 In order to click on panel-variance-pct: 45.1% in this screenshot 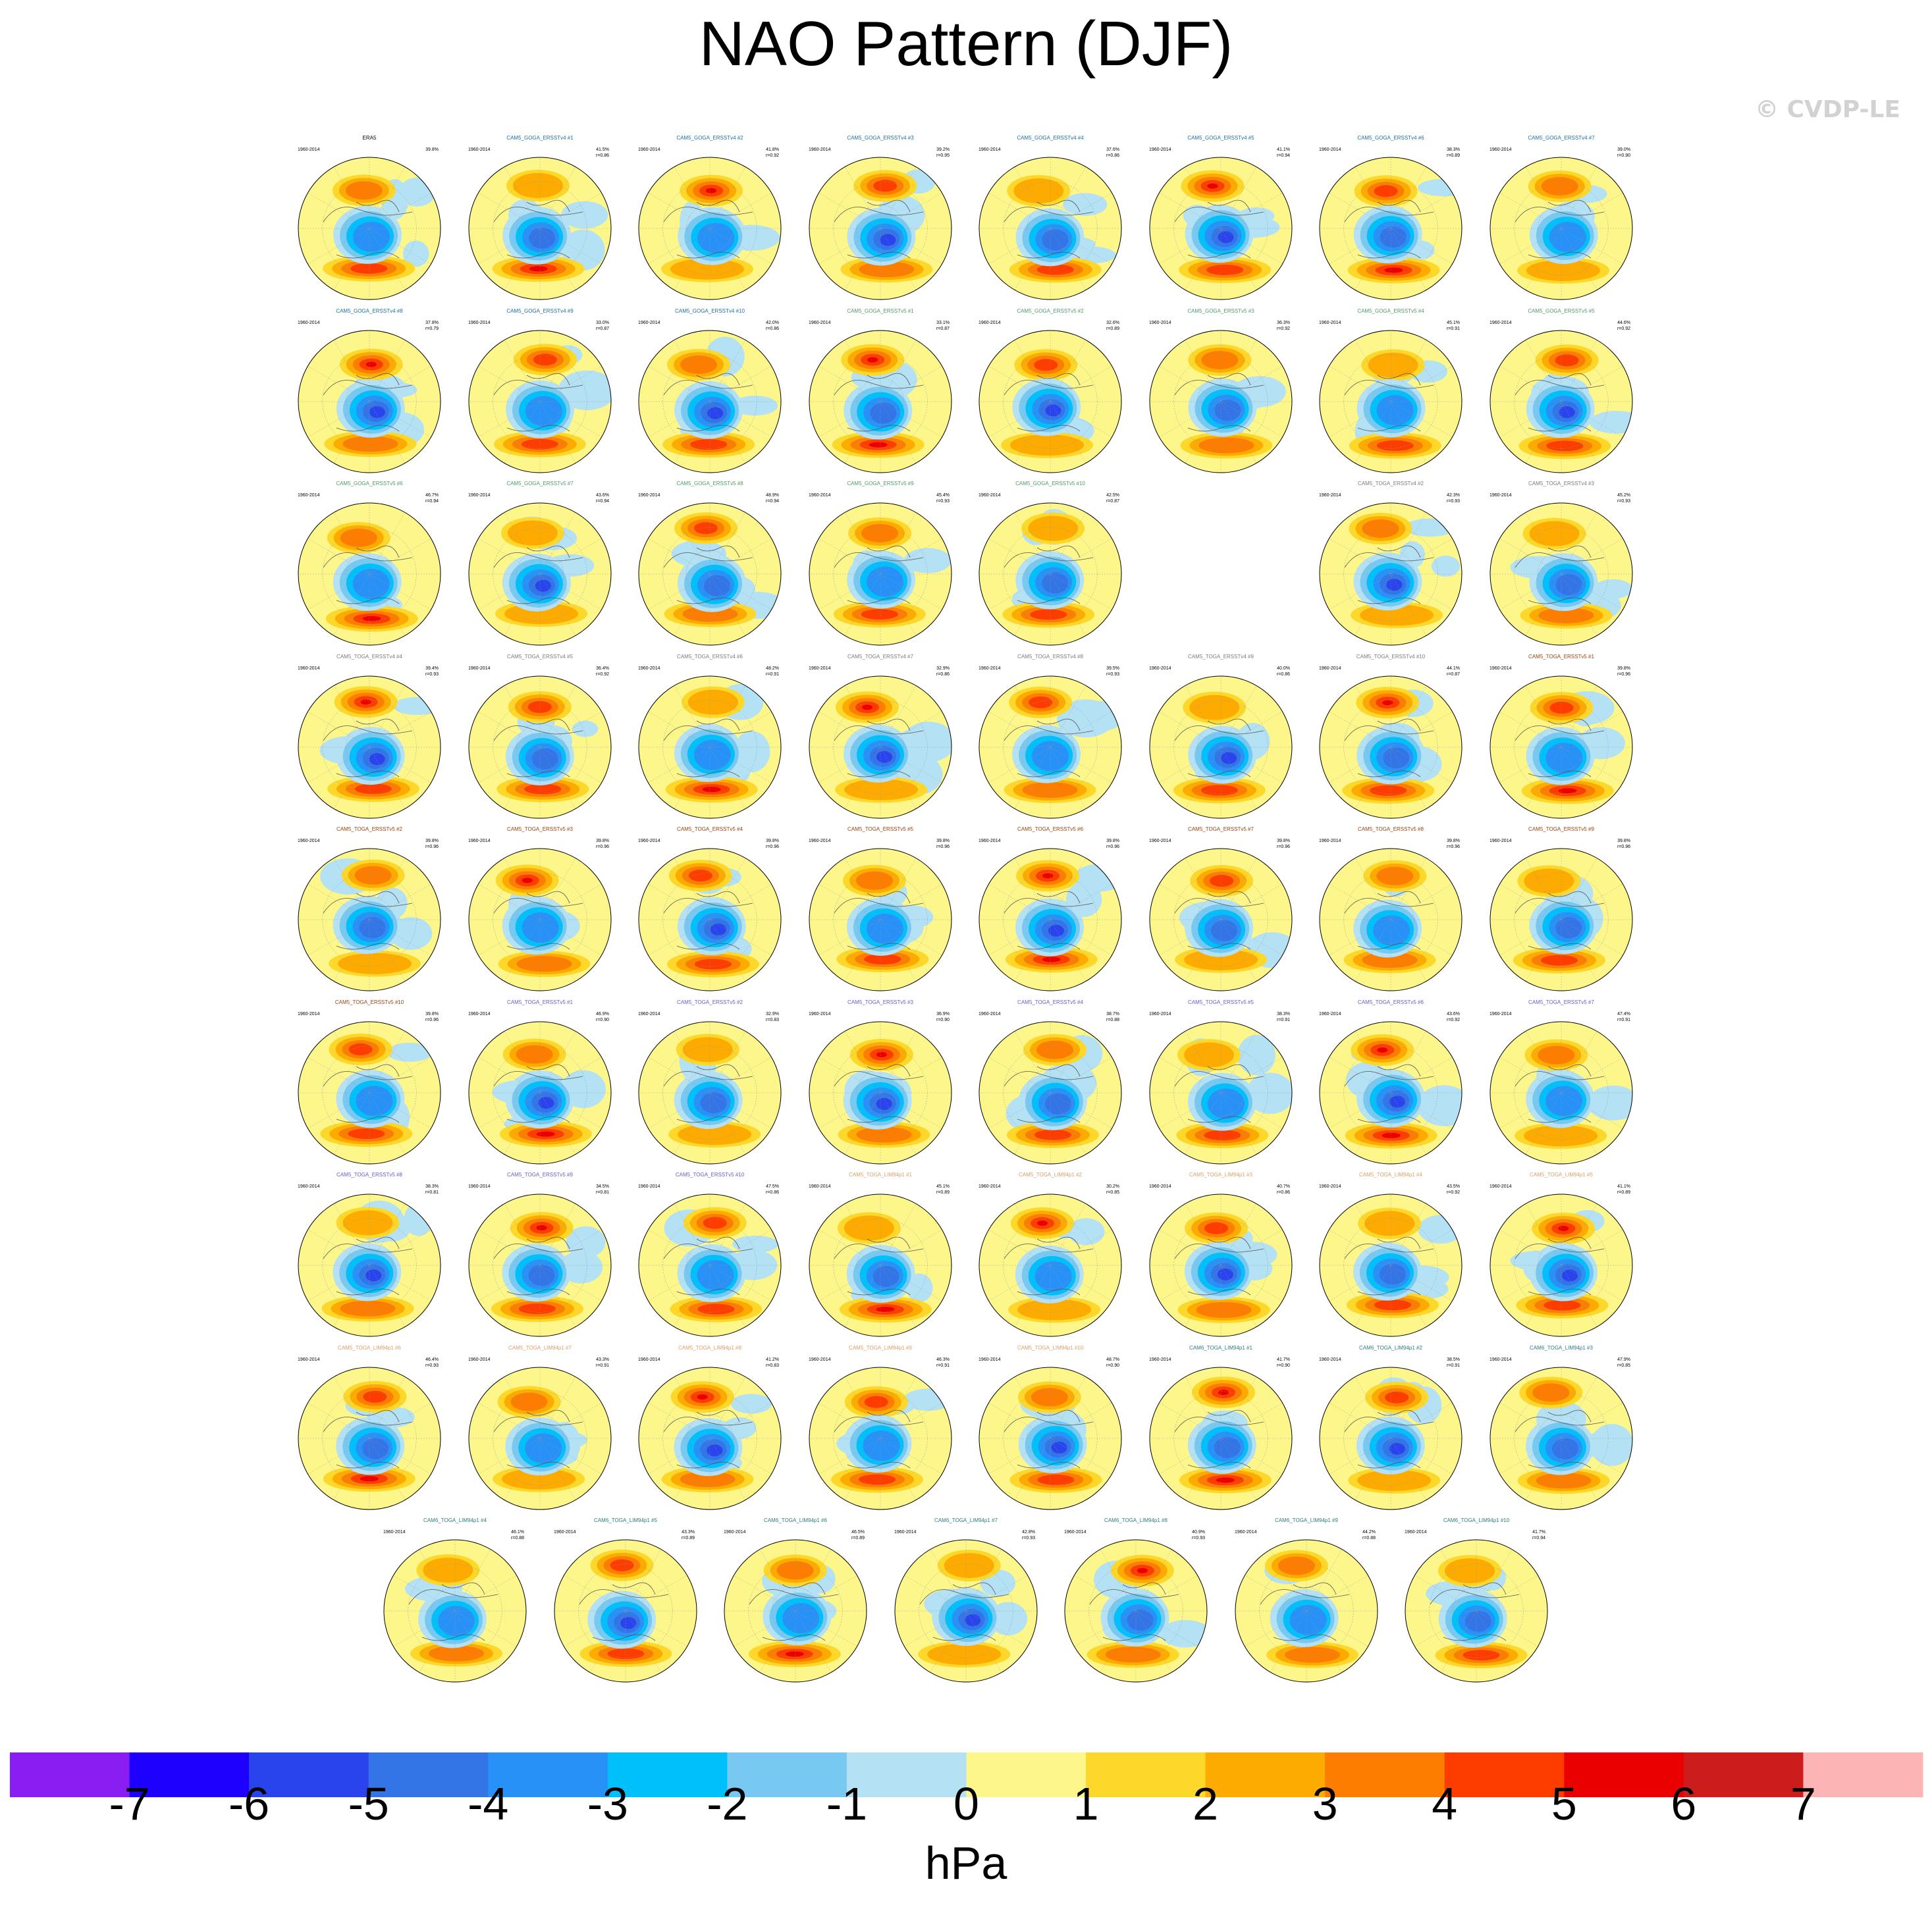, I will do `click(1453, 323)`.